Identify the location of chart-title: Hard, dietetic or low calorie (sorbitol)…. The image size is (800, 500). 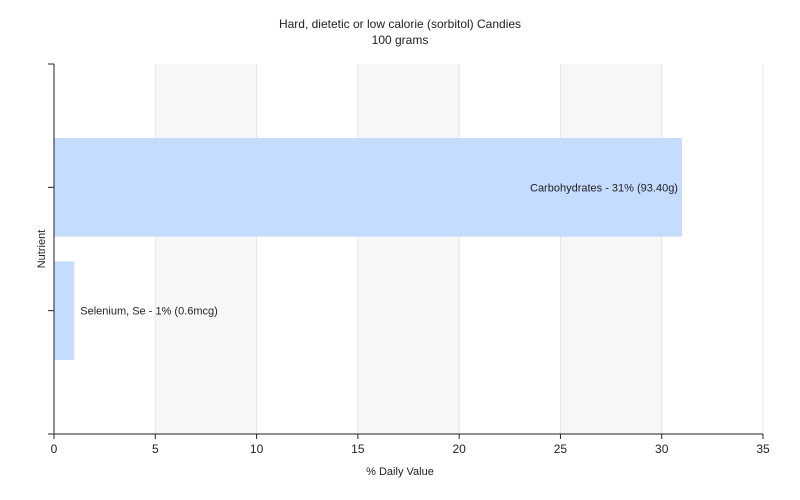
(400, 24).